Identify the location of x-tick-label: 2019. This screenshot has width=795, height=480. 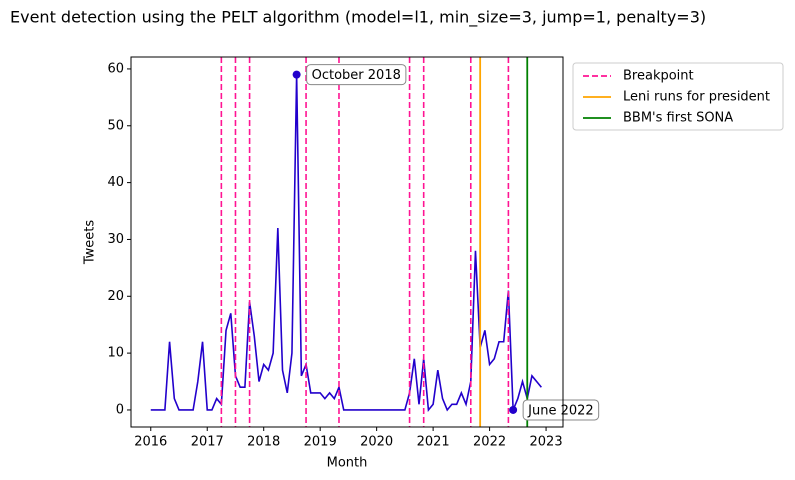
(320, 442).